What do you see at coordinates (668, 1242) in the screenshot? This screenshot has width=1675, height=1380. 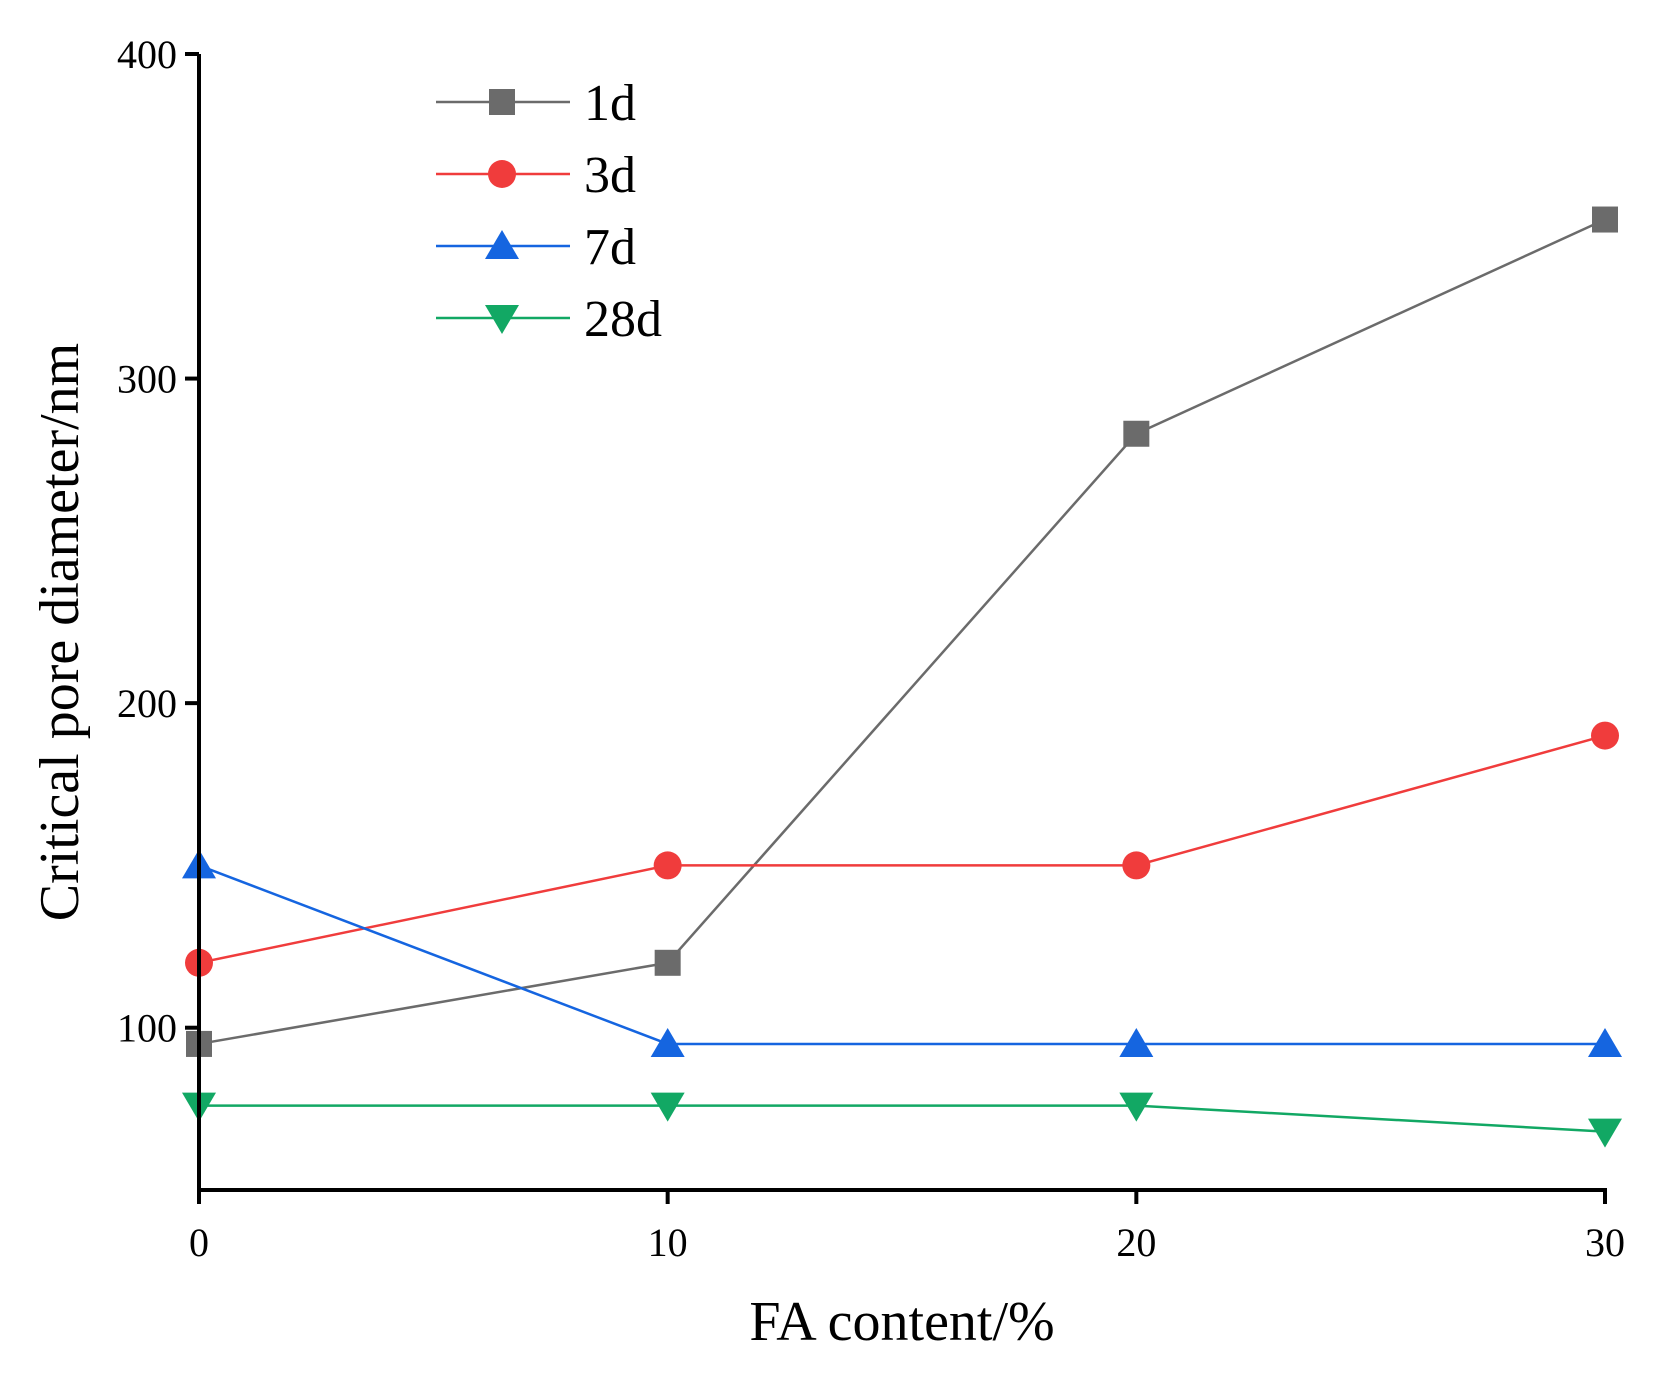 I see `x-tick-label: 10` at bounding box center [668, 1242].